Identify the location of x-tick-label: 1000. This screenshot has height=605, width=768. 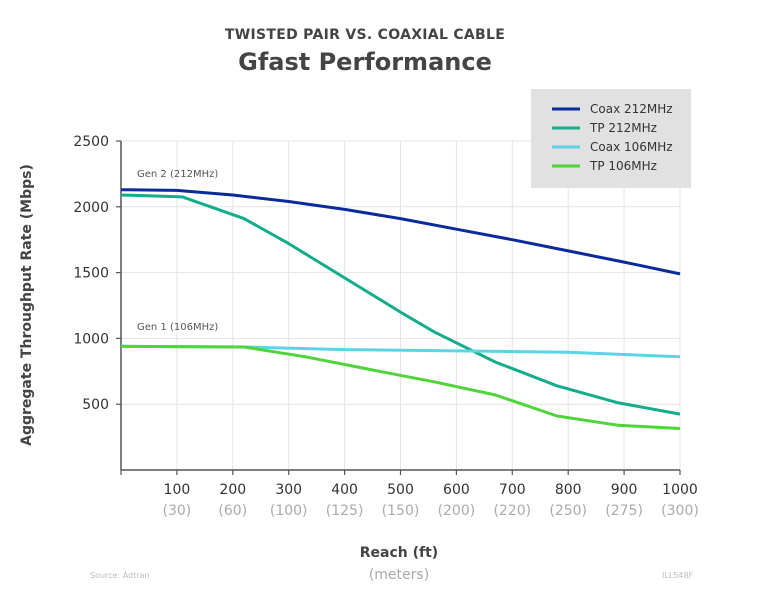
(680, 490).